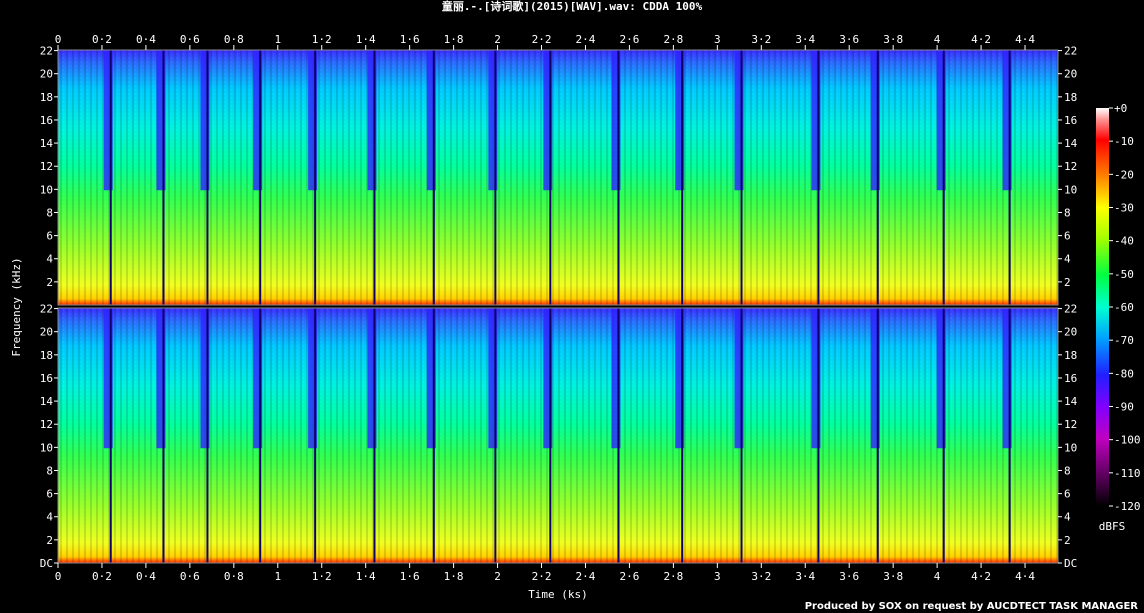 This screenshot has width=1144, height=613. I want to click on x-tick-label-top: 0·2, so click(102, 39).